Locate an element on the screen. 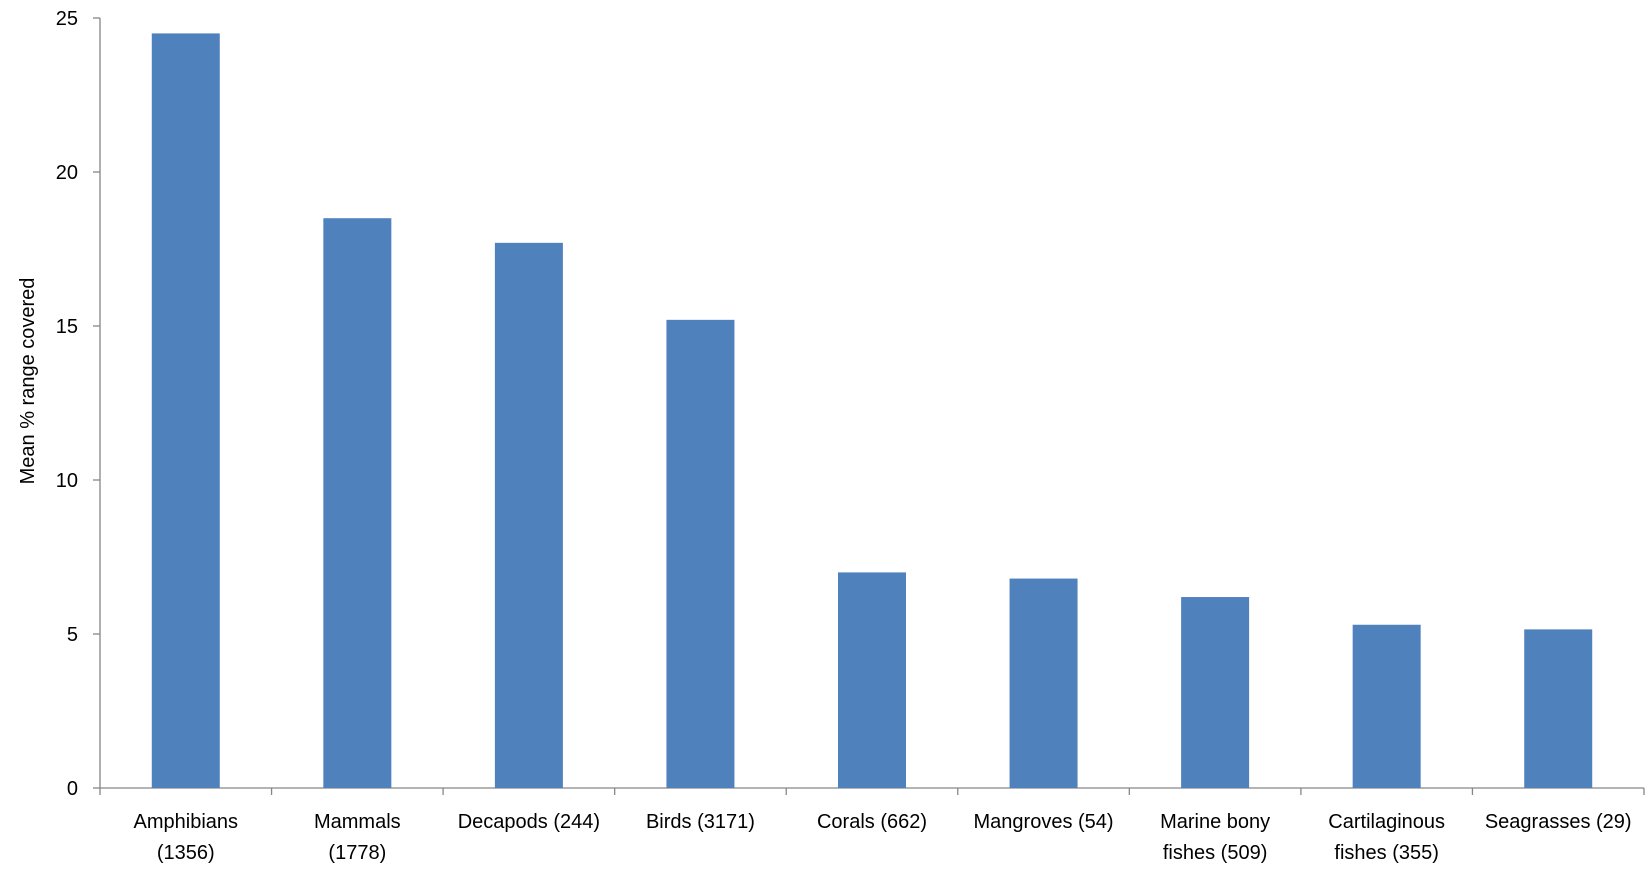 The height and width of the screenshot is (869, 1652). y-tick-label: 10 is located at coordinates (67, 481).